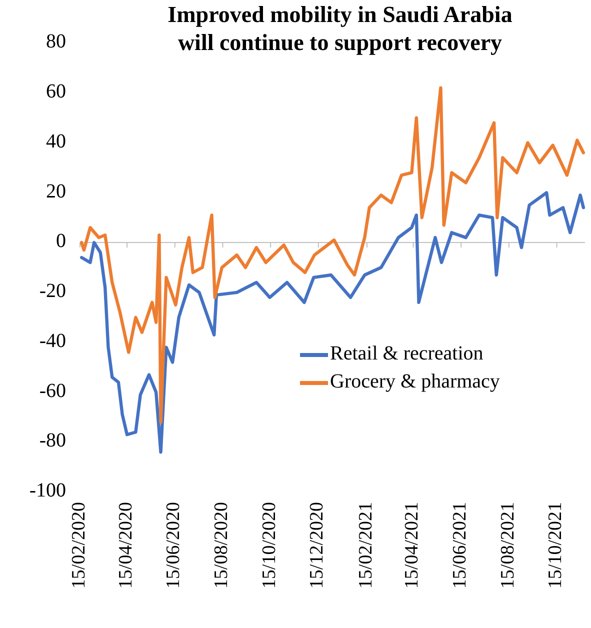 This screenshot has height=628, width=591. What do you see at coordinates (52, 441) in the screenshot?
I see `y-tick-label: -80` at bounding box center [52, 441].